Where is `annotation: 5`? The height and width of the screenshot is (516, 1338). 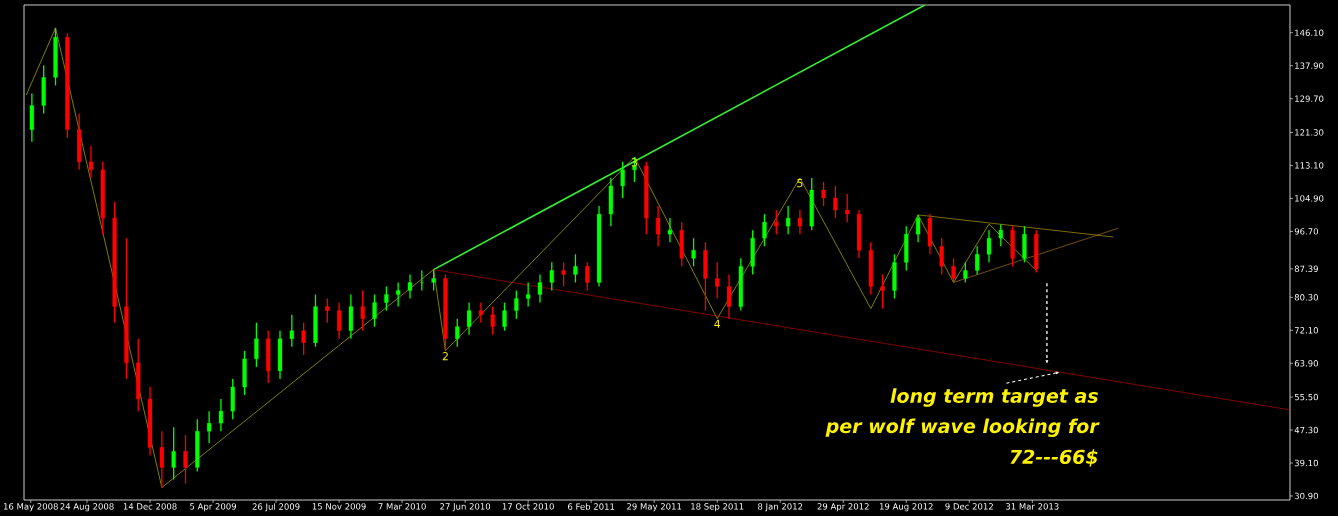 annotation: 5 is located at coordinates (800, 183).